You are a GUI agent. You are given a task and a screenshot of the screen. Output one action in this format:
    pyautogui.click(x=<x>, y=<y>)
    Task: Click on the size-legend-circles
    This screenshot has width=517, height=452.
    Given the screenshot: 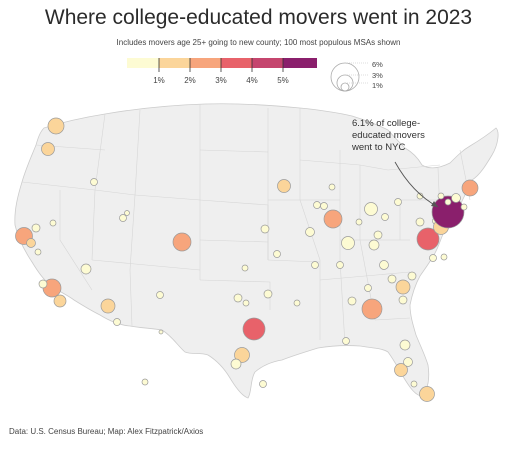 What is the action you would take?
    pyautogui.click(x=349, y=77)
    